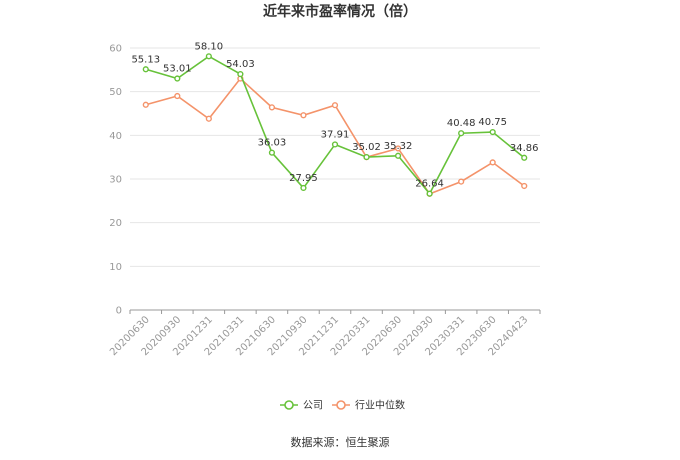 The width and height of the screenshot is (680, 460). Describe the element at coordinates (461, 123) in the screenshot. I see `data-label: 40.48` at that location.